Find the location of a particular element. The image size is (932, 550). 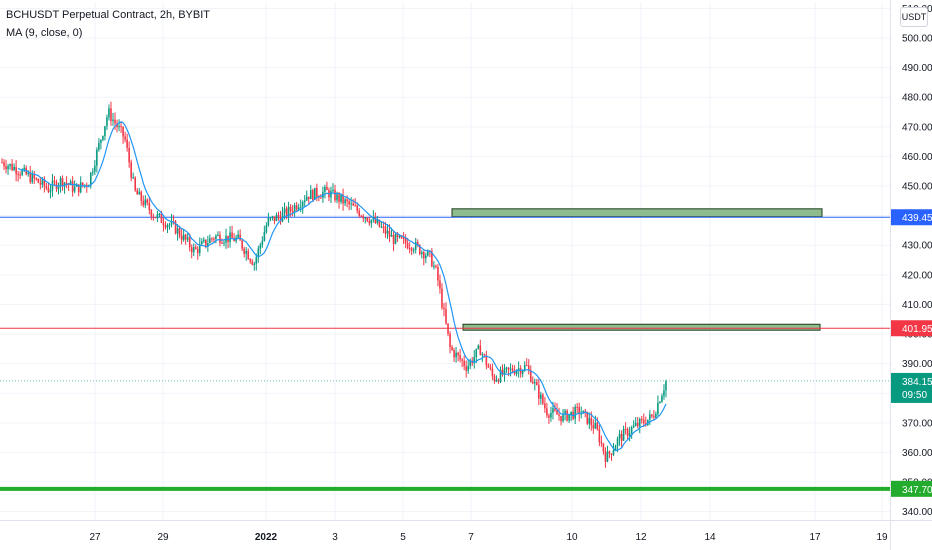

price-label: 401.95 is located at coordinates (917, 329).